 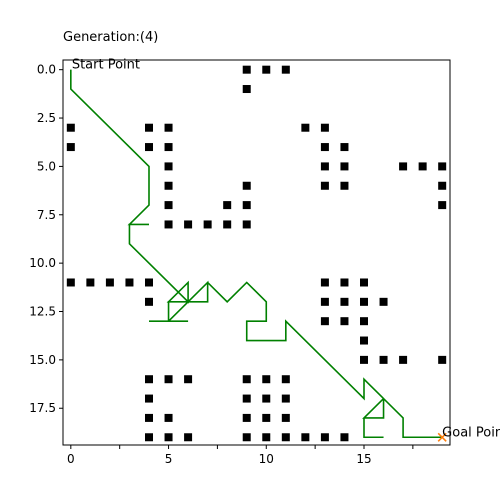 I want to click on y-tick-label-0: 0.0, so click(x=46, y=70).